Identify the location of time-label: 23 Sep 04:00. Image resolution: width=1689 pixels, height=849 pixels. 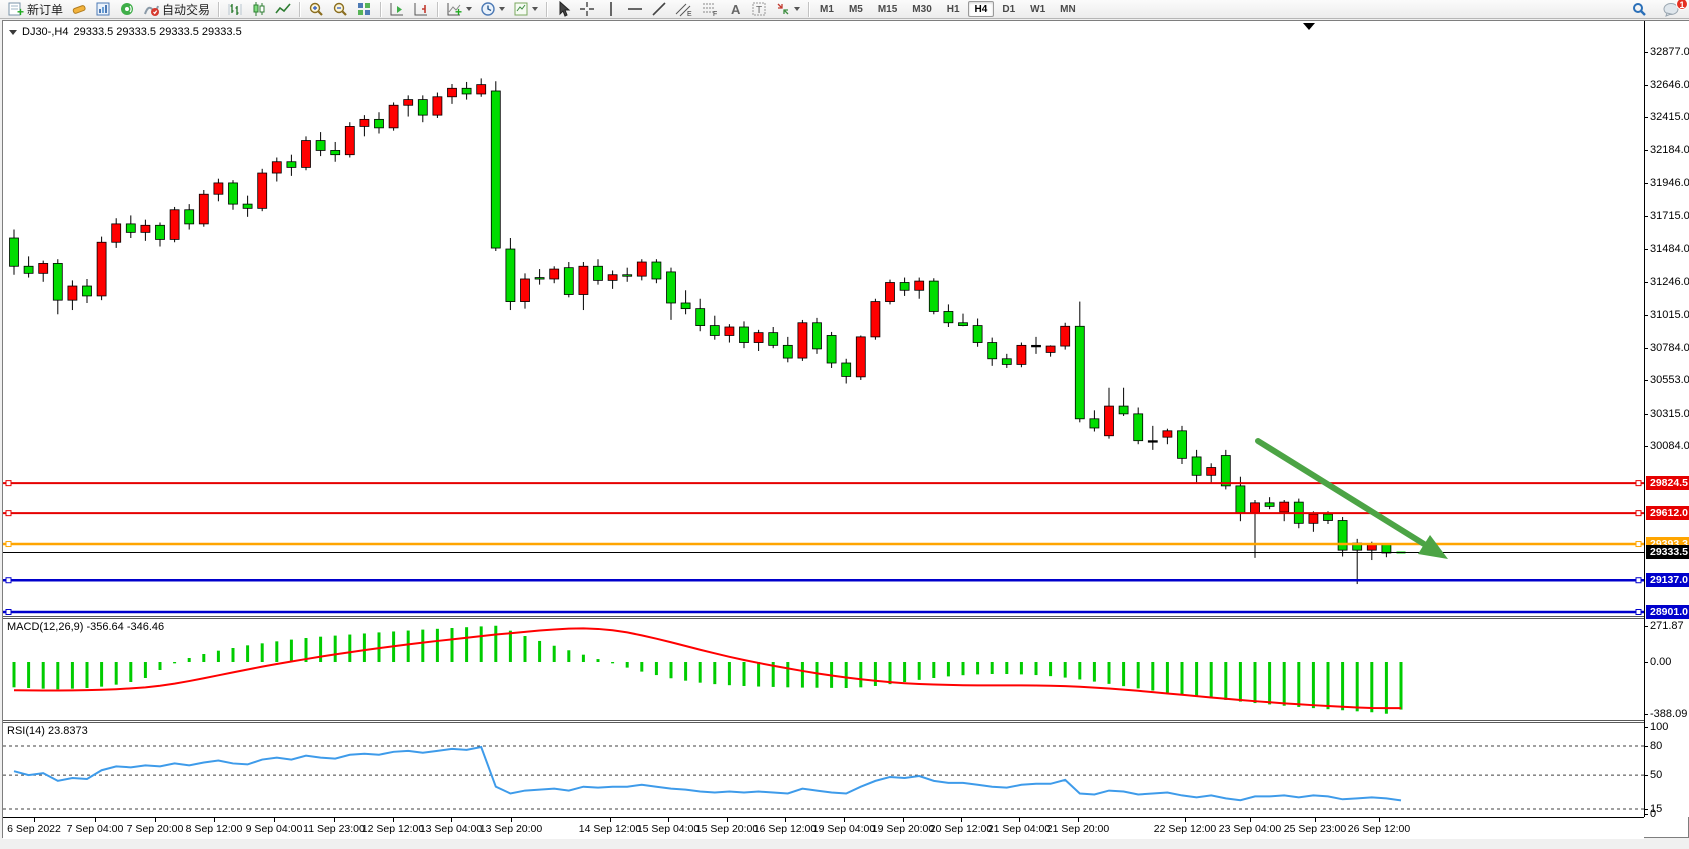
(1250, 829).